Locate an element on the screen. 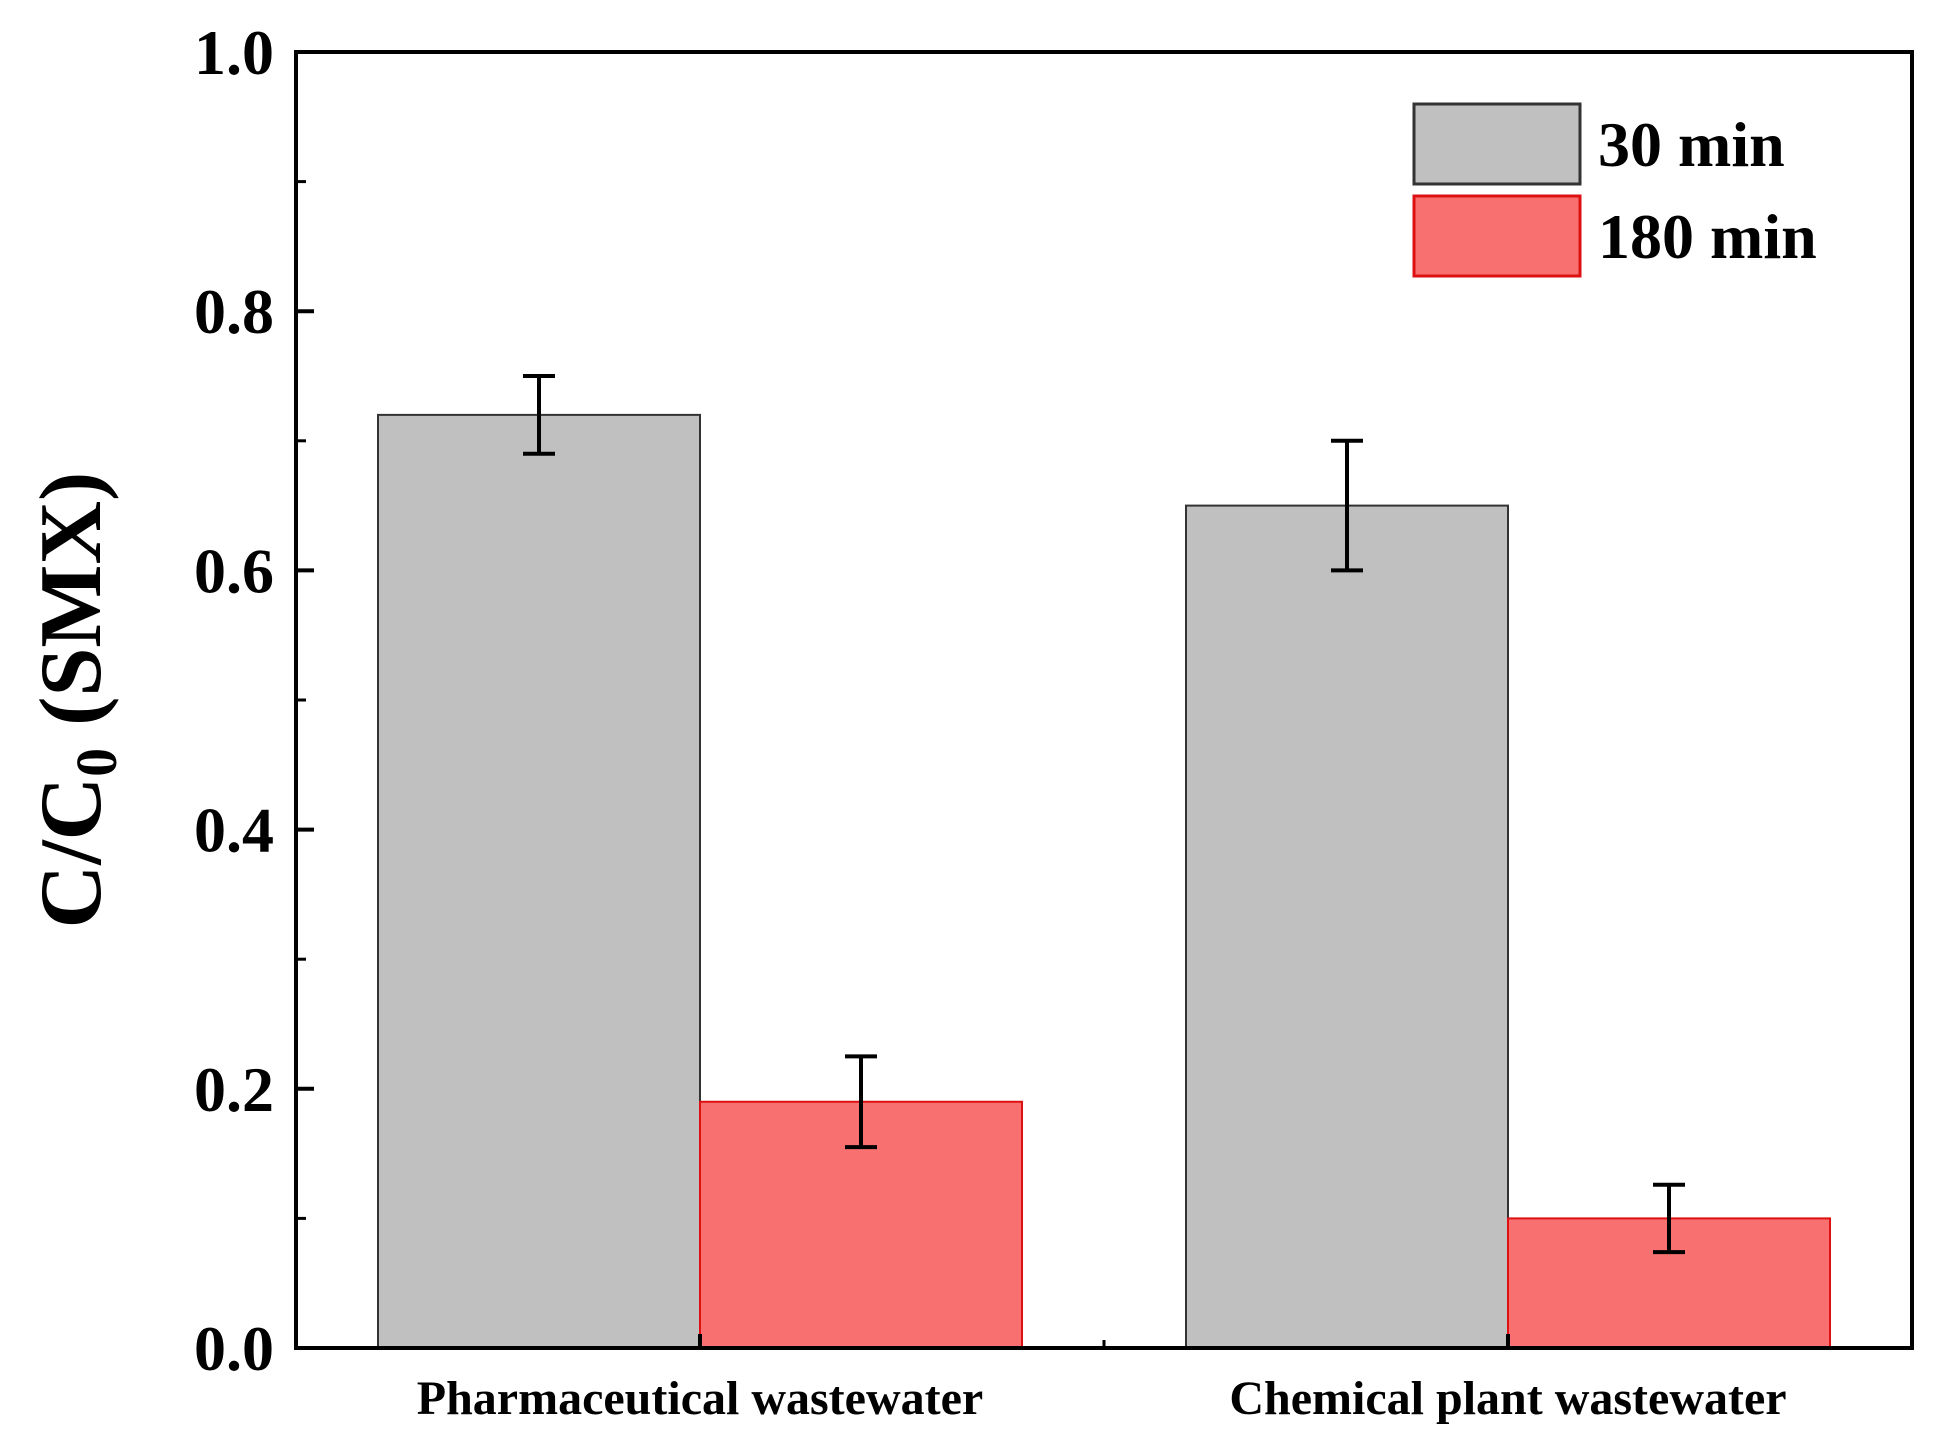 This screenshot has height=1446, width=1936. legend-label-180-min: 180 min is located at coordinates (1707, 236).